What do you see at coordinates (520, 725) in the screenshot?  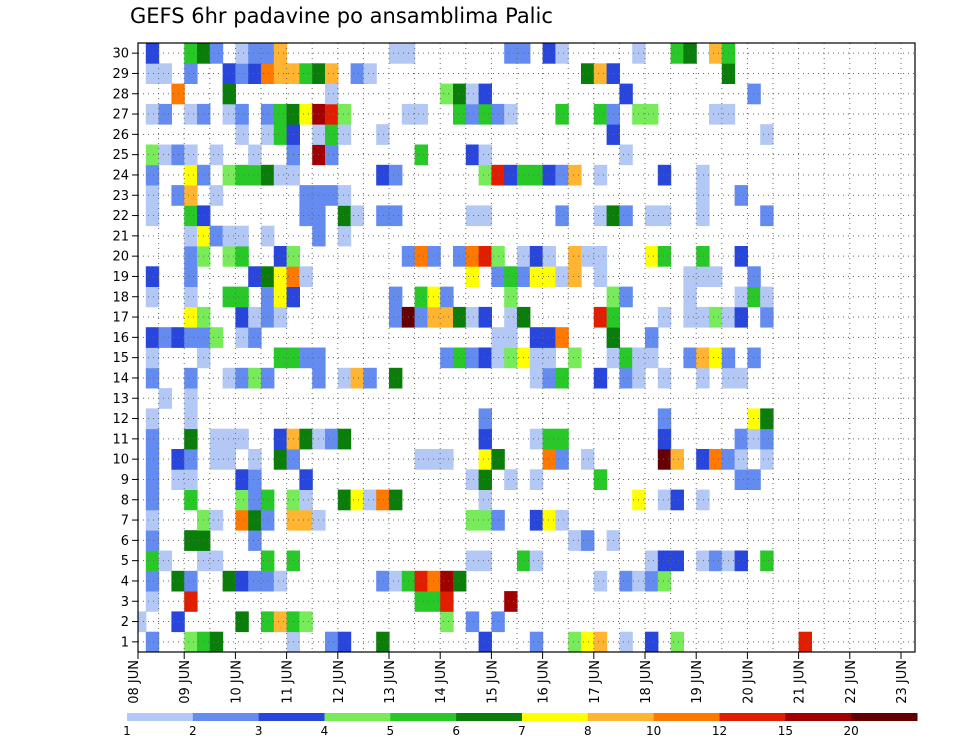 I see `colorbar: 1 2 3 4 5 6 7 8 10 12 15 20` at bounding box center [520, 725].